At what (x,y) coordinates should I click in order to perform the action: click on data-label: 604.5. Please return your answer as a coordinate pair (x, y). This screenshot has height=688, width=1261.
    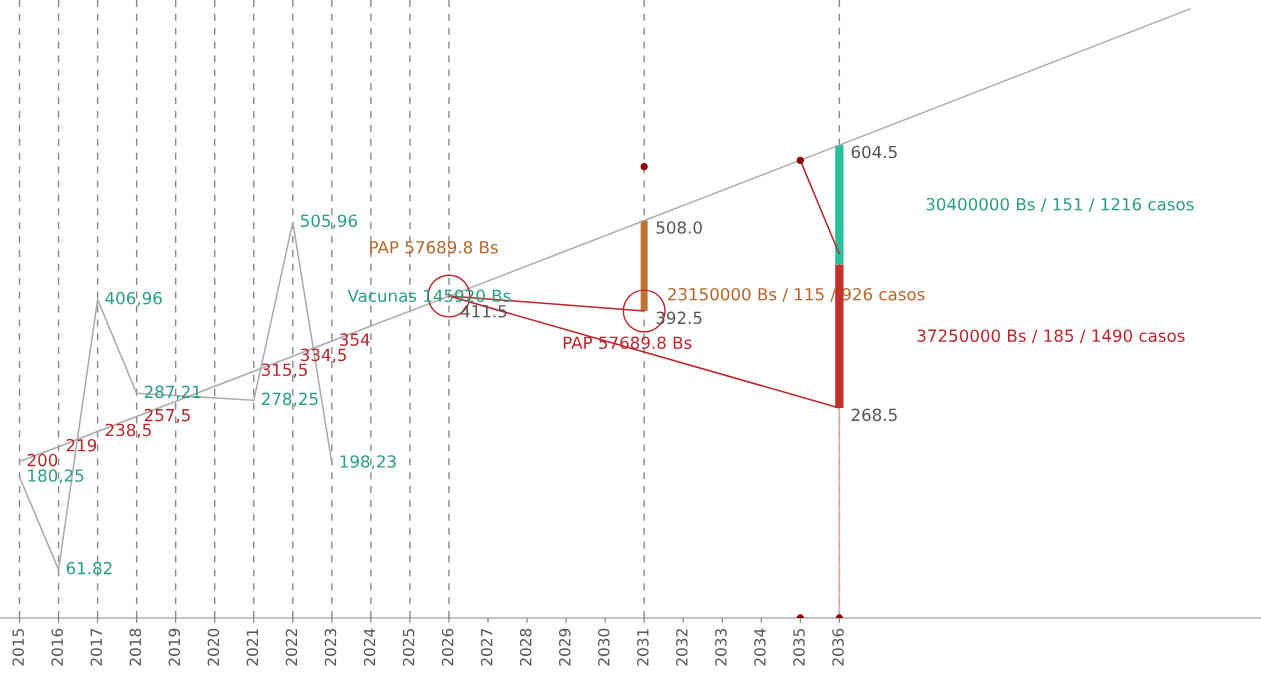
    Looking at the image, I should click on (874, 152).